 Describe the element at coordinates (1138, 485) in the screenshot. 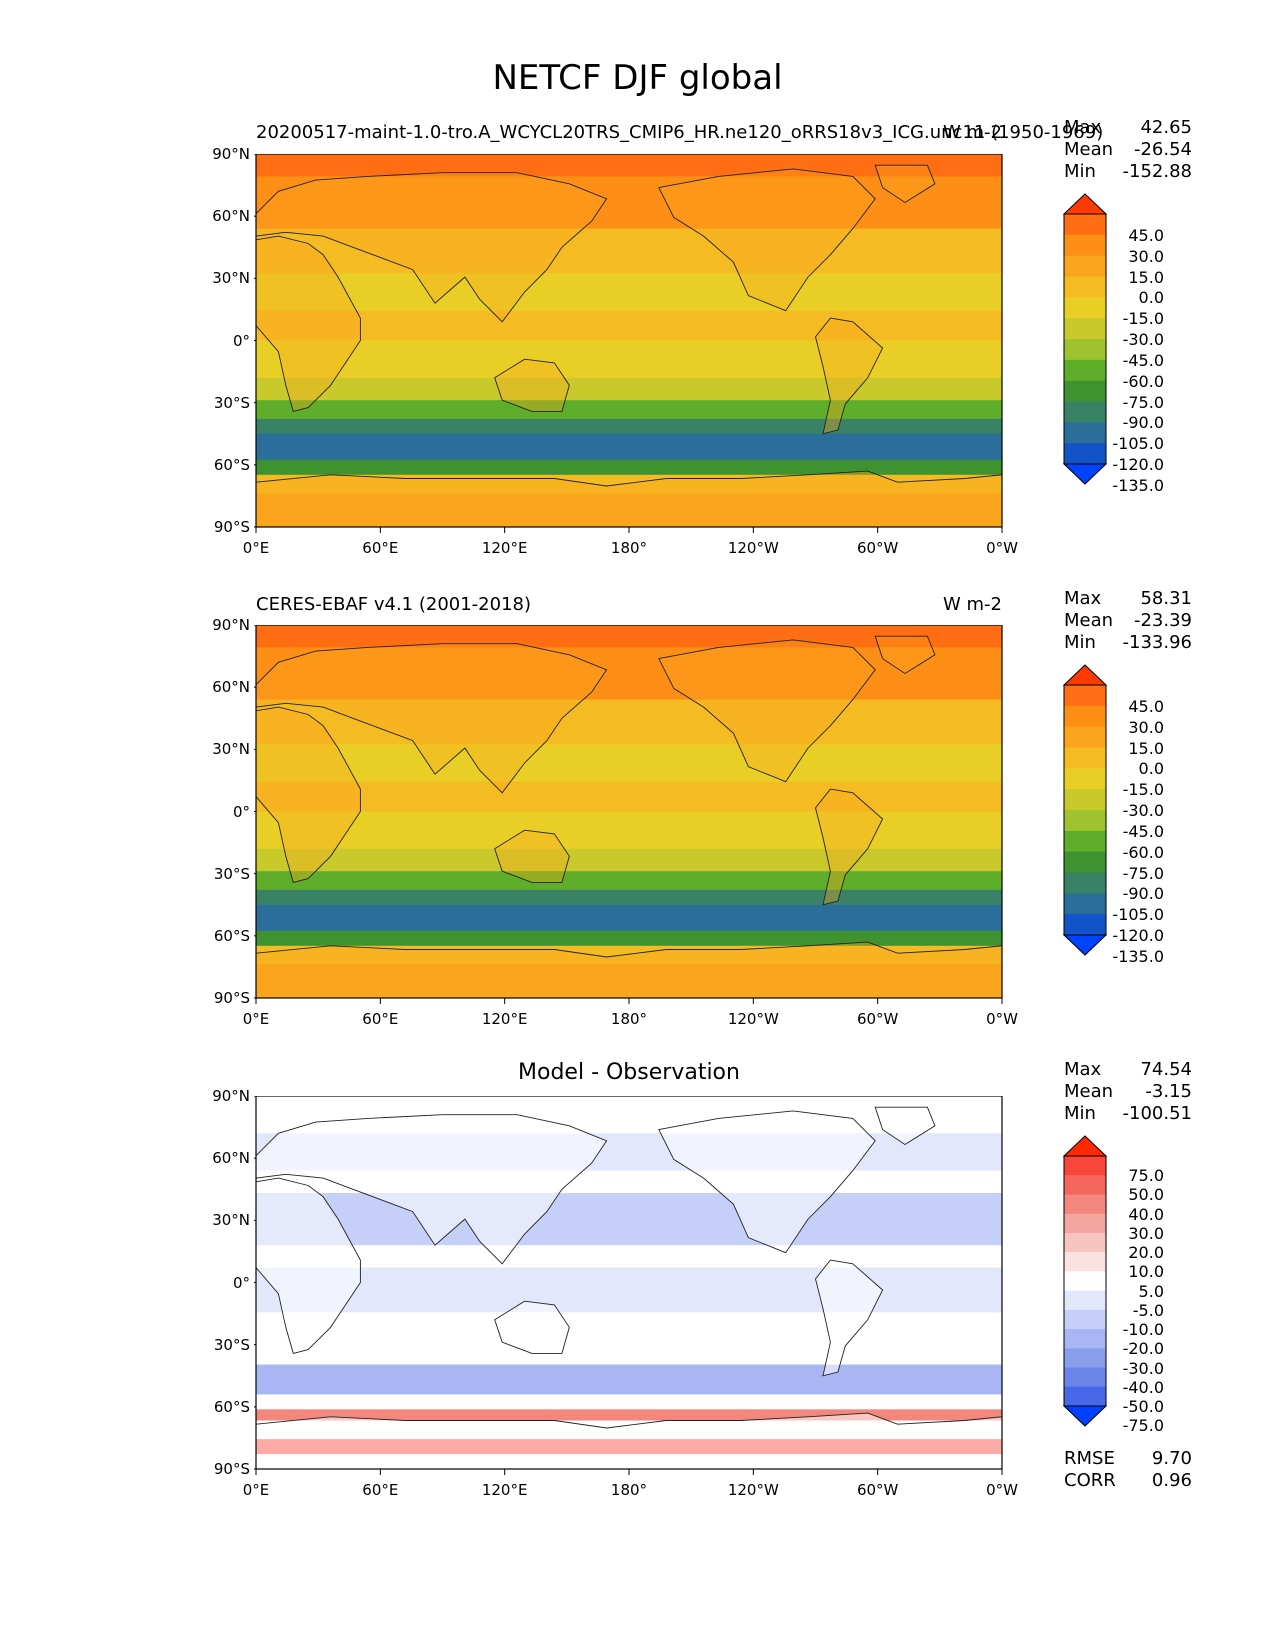

I see `colorbar-tick-label: -135.0` at that location.